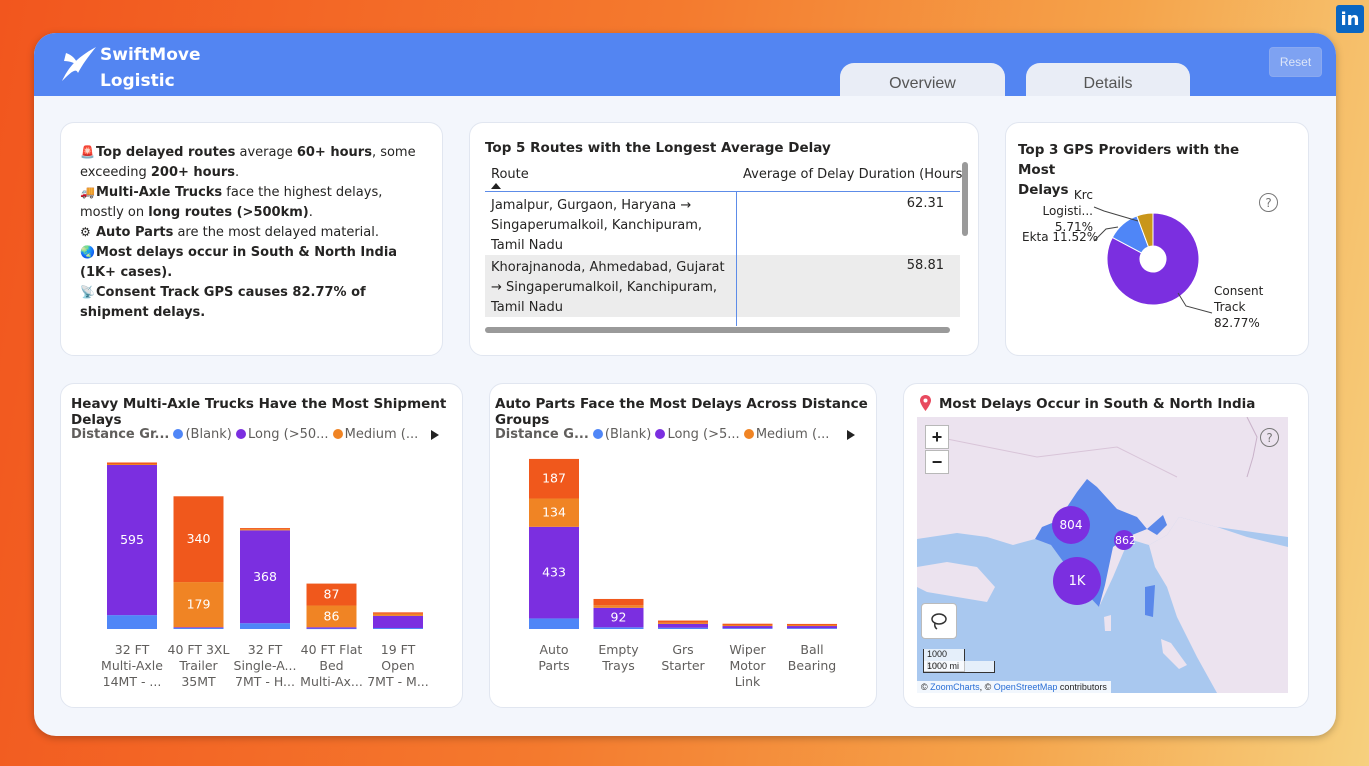 This screenshot has width=1369, height=766. Describe the element at coordinates (717, 330) in the screenshot. I see `horizontal-scrollbar` at that location.